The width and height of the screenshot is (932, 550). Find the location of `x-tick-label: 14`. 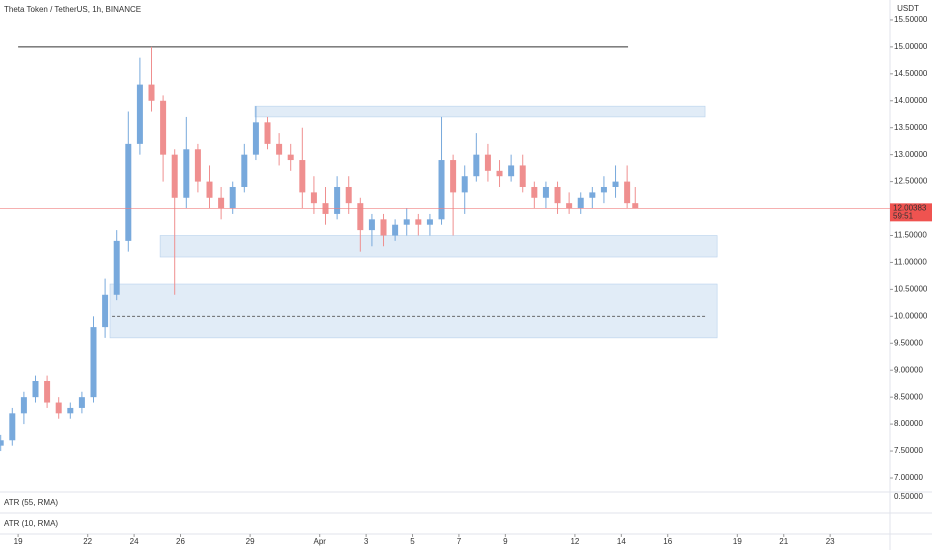

x-tick-label: 14 is located at coordinates (621, 541).